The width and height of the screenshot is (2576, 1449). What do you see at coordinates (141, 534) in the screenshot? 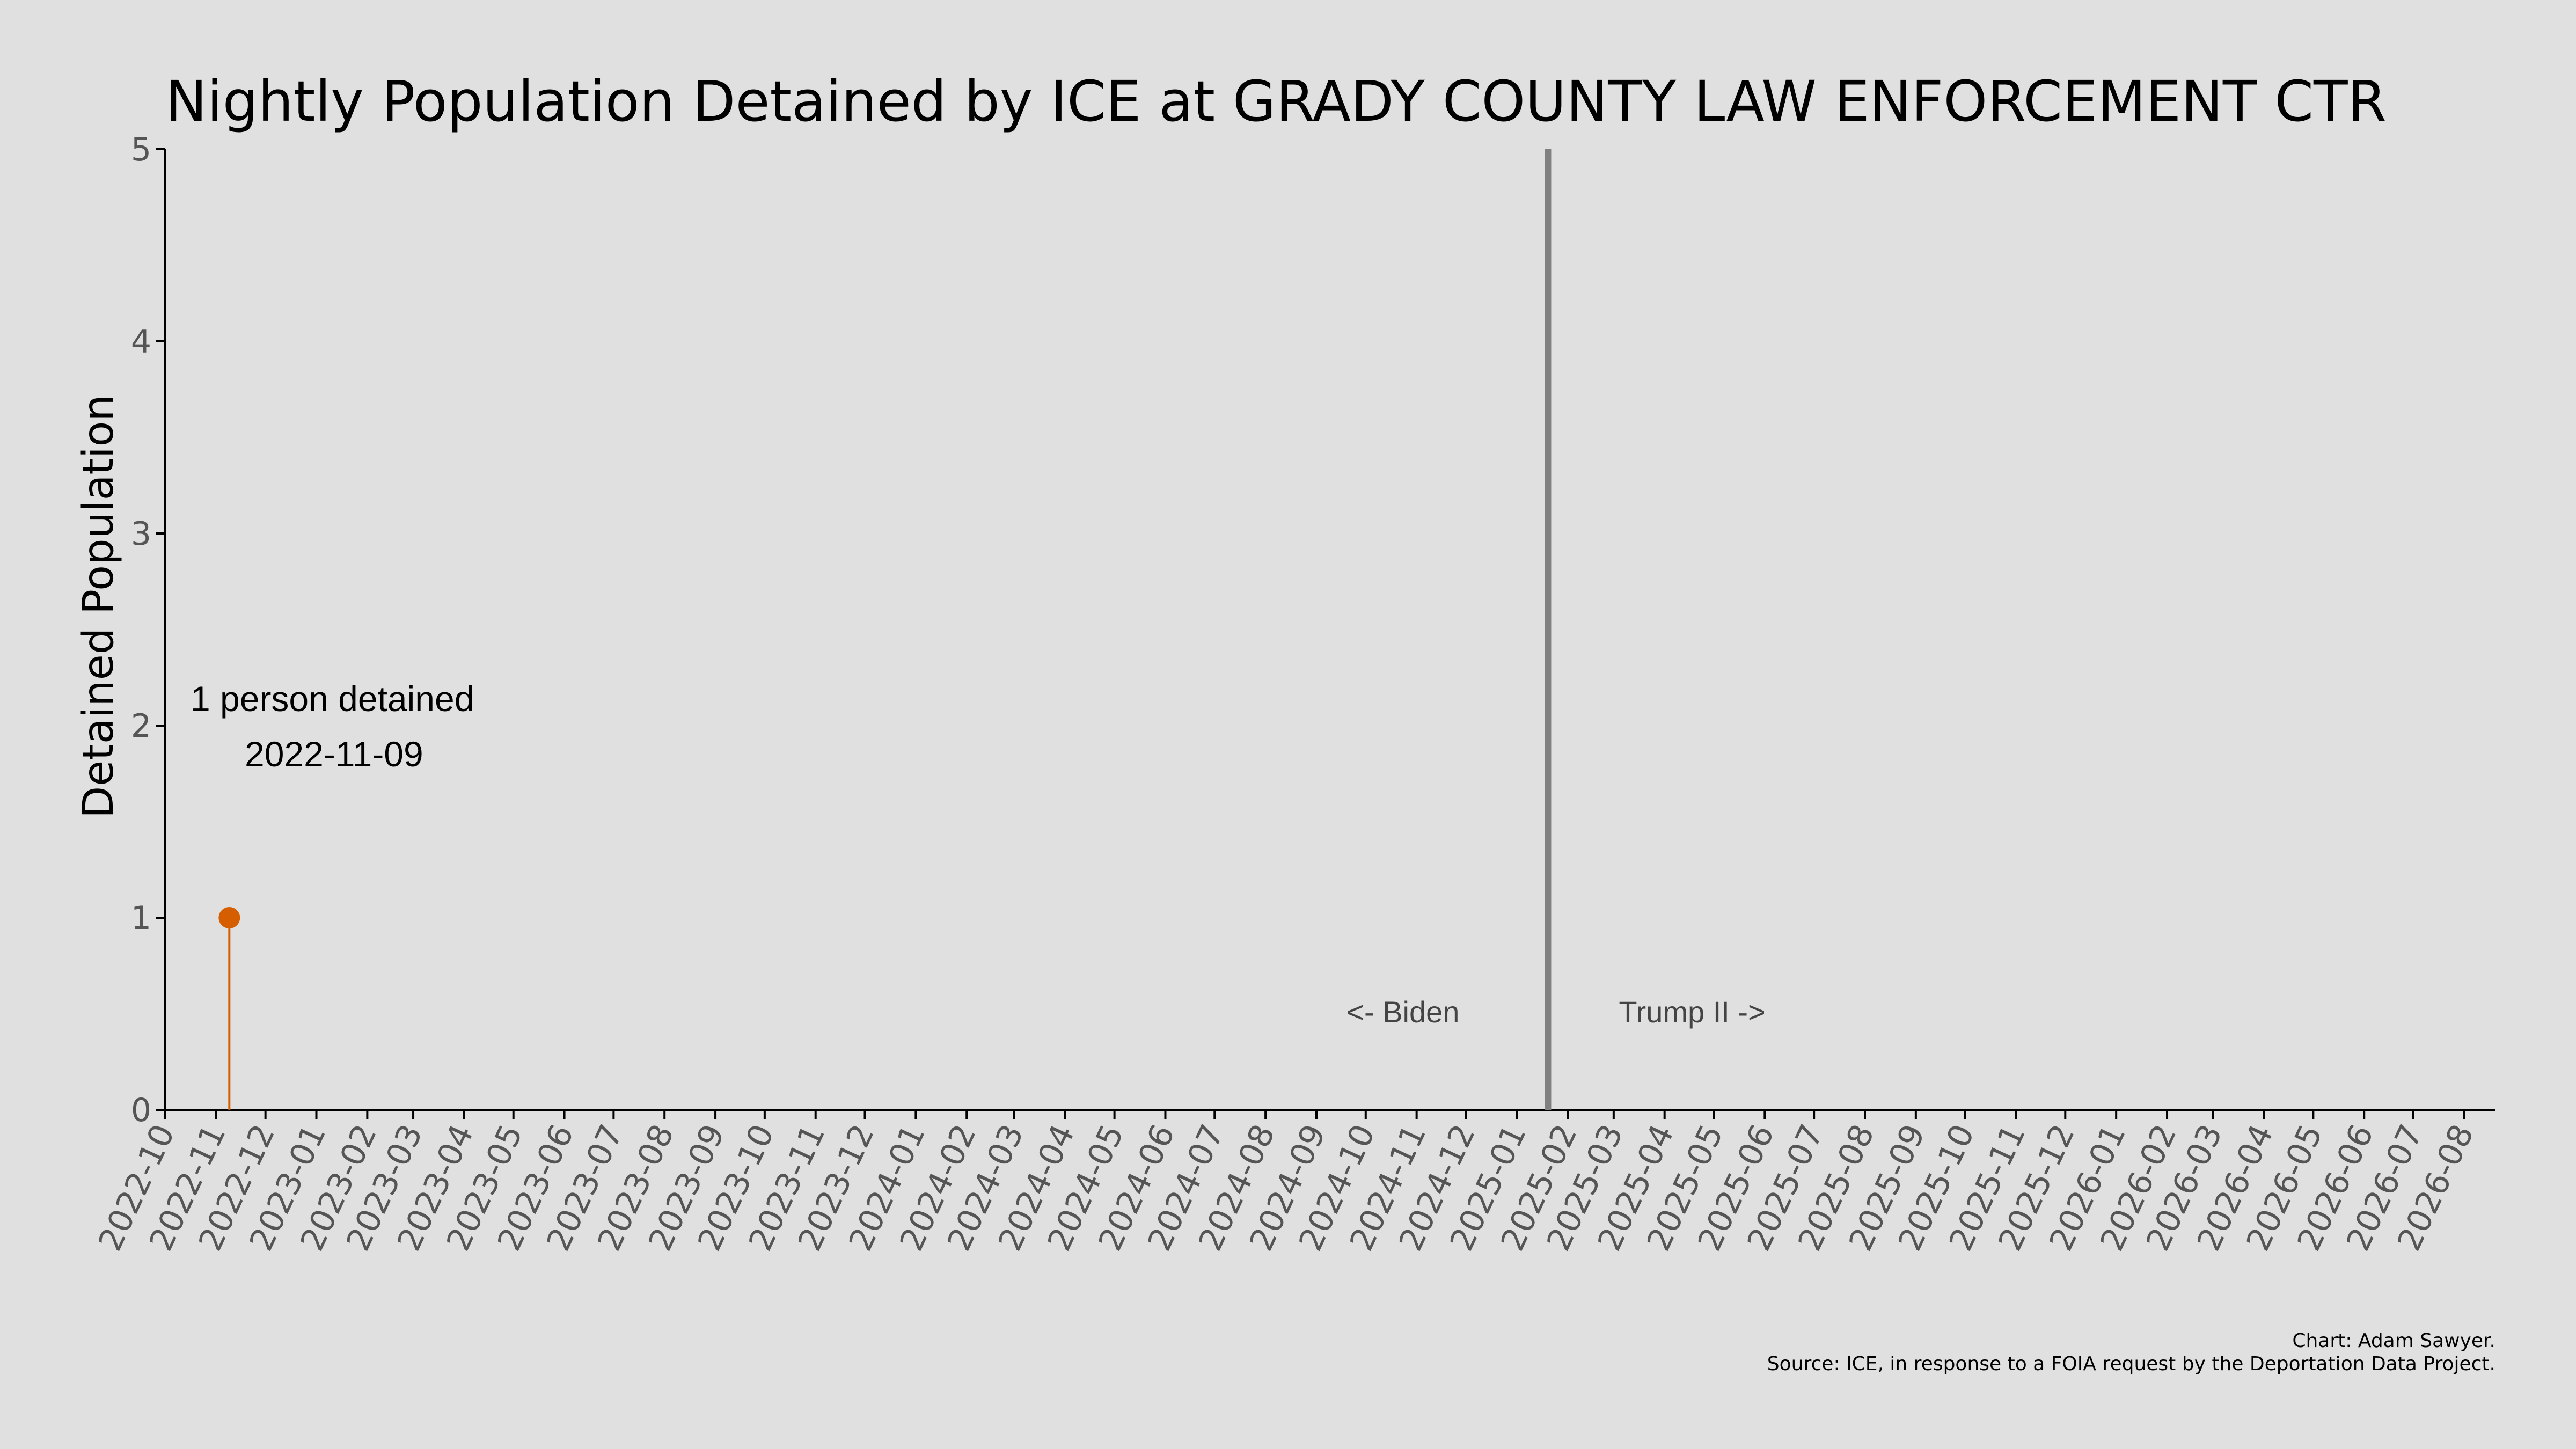
I see `y-tick-label: 3` at bounding box center [141, 534].